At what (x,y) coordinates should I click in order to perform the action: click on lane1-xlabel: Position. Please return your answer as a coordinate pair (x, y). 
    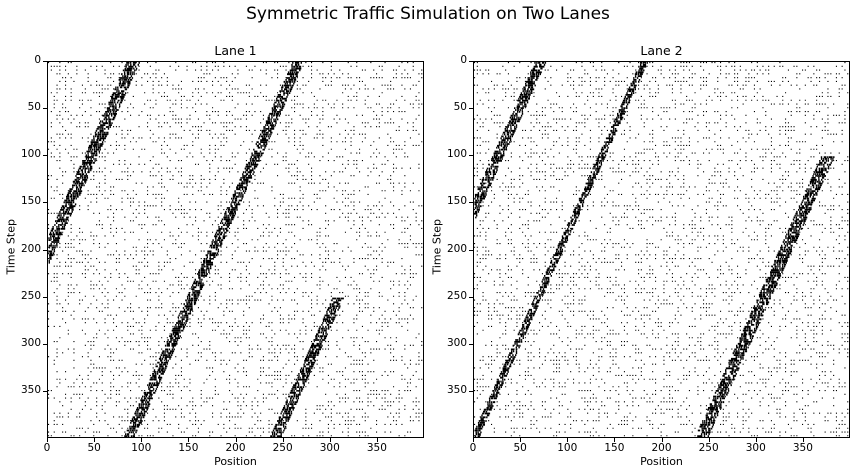
    Looking at the image, I should click on (235, 461).